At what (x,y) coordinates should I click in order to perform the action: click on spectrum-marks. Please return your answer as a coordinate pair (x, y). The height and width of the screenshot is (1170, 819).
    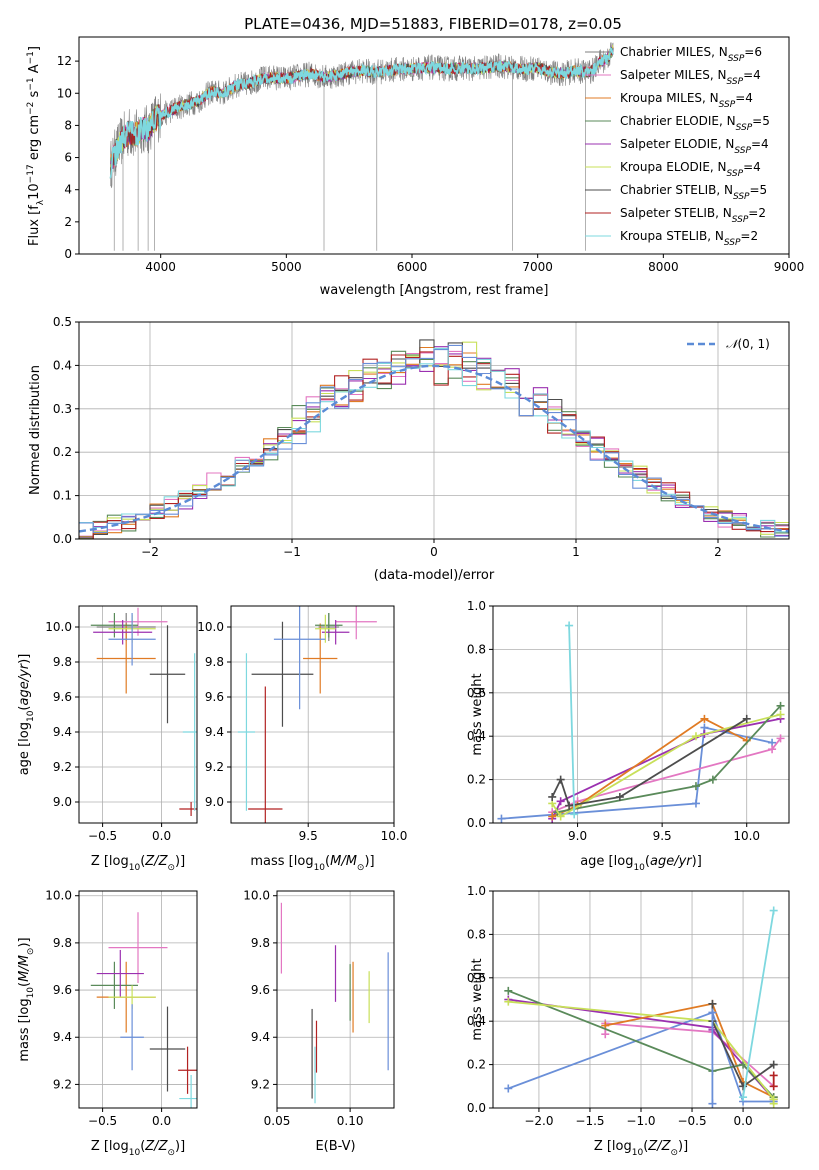
    Looking at the image, I should click on (361, 146).